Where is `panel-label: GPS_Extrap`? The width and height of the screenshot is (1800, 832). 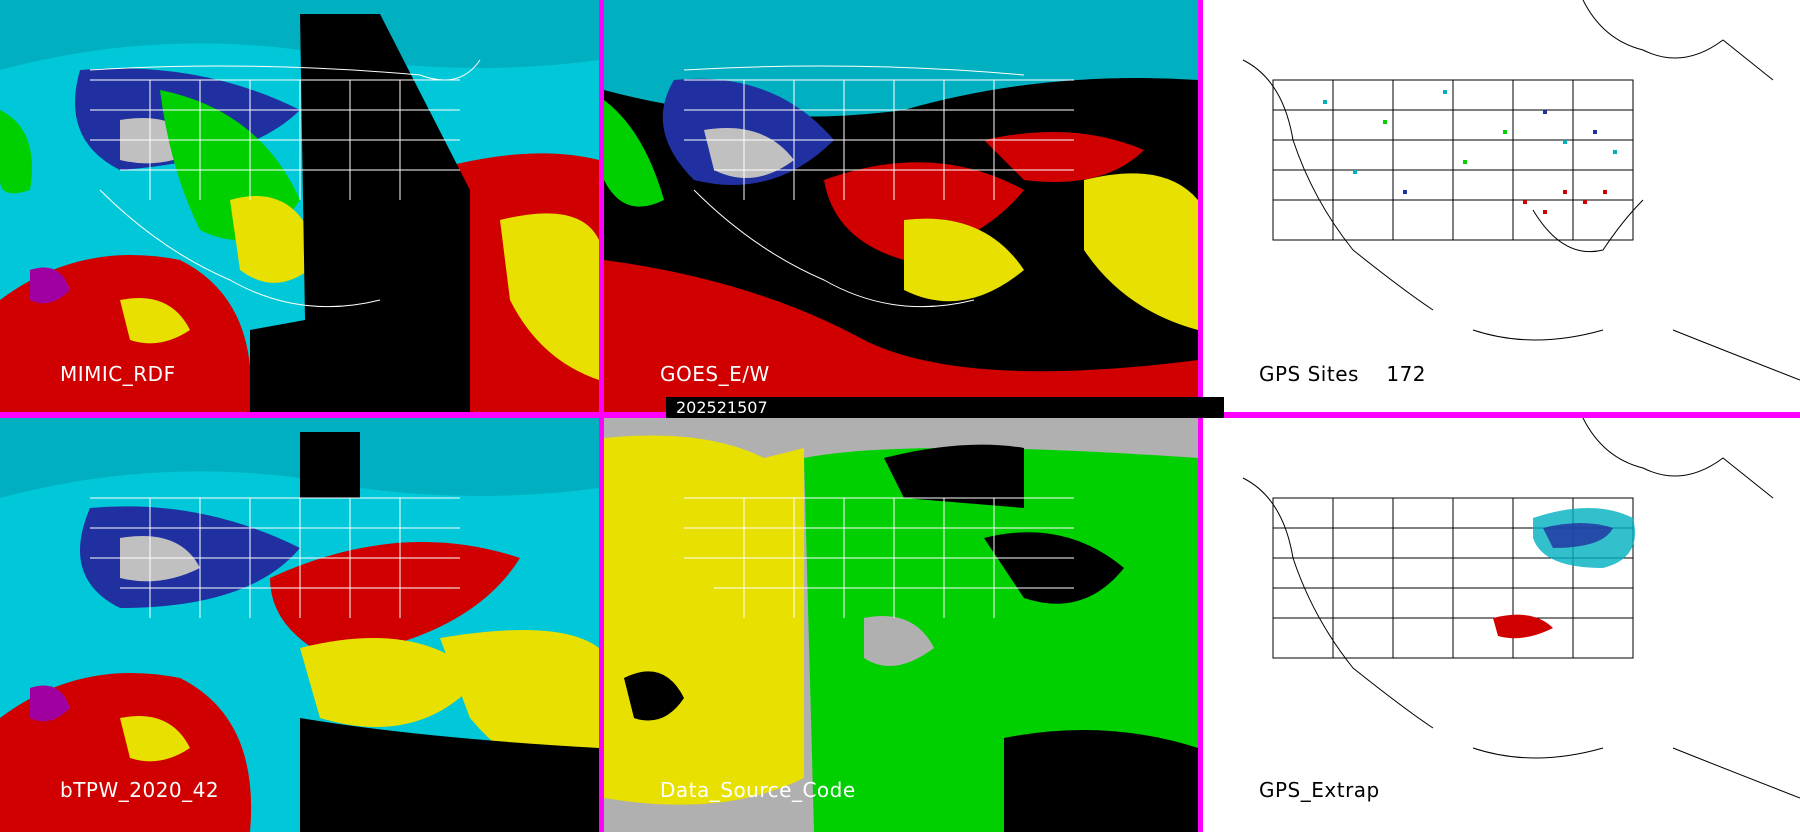
panel-label: GPS_Extrap is located at coordinates (1319, 790).